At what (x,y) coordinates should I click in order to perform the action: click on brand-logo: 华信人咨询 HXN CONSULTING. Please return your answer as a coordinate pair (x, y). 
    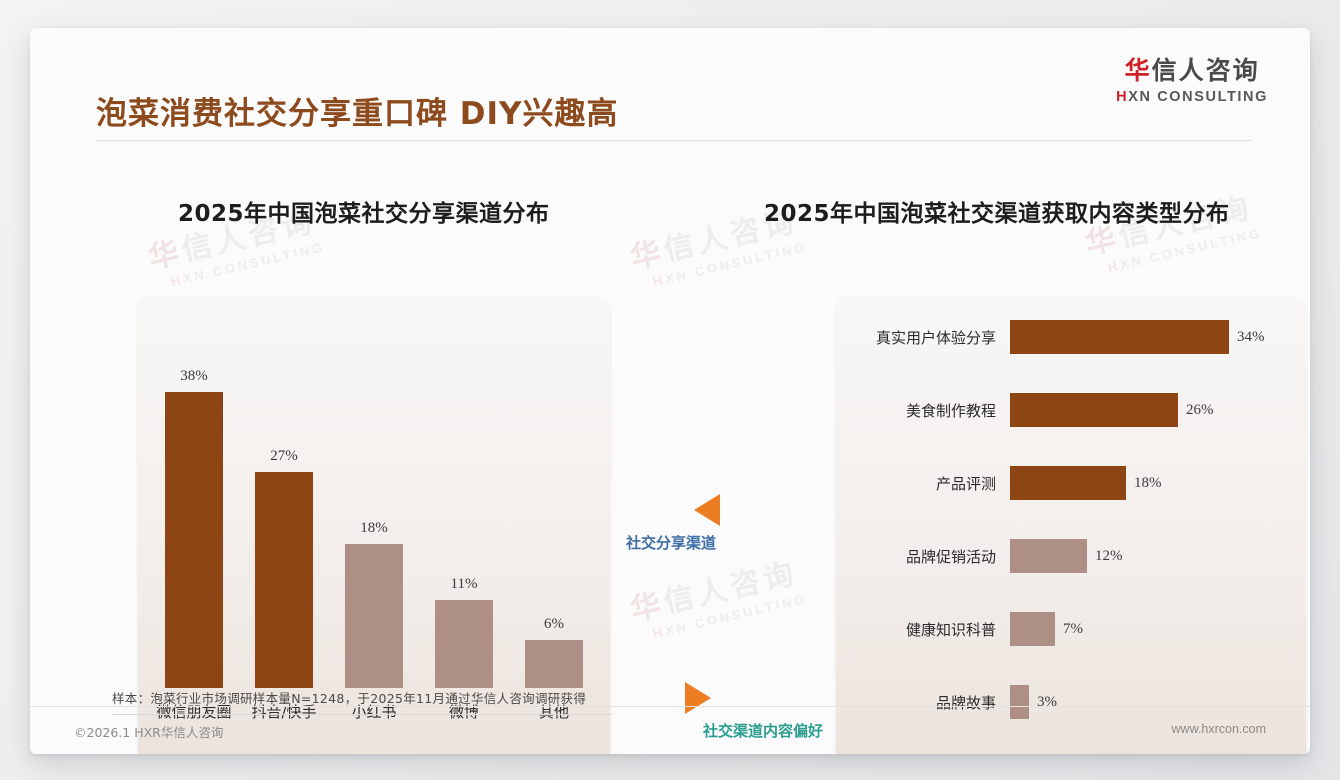
    Looking at the image, I should click on (1192, 81).